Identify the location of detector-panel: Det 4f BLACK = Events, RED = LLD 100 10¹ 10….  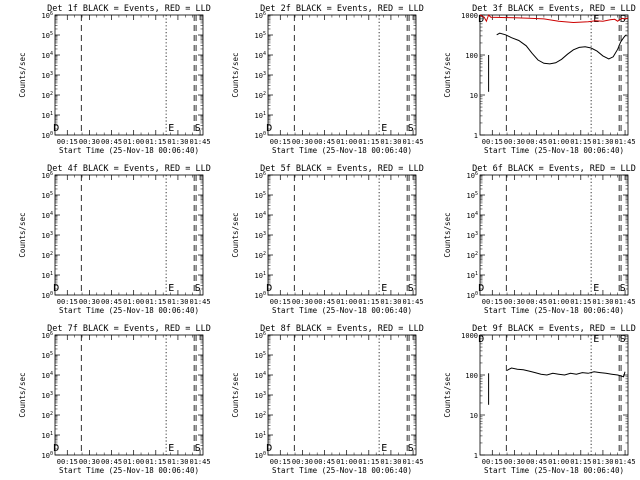
(114, 239).